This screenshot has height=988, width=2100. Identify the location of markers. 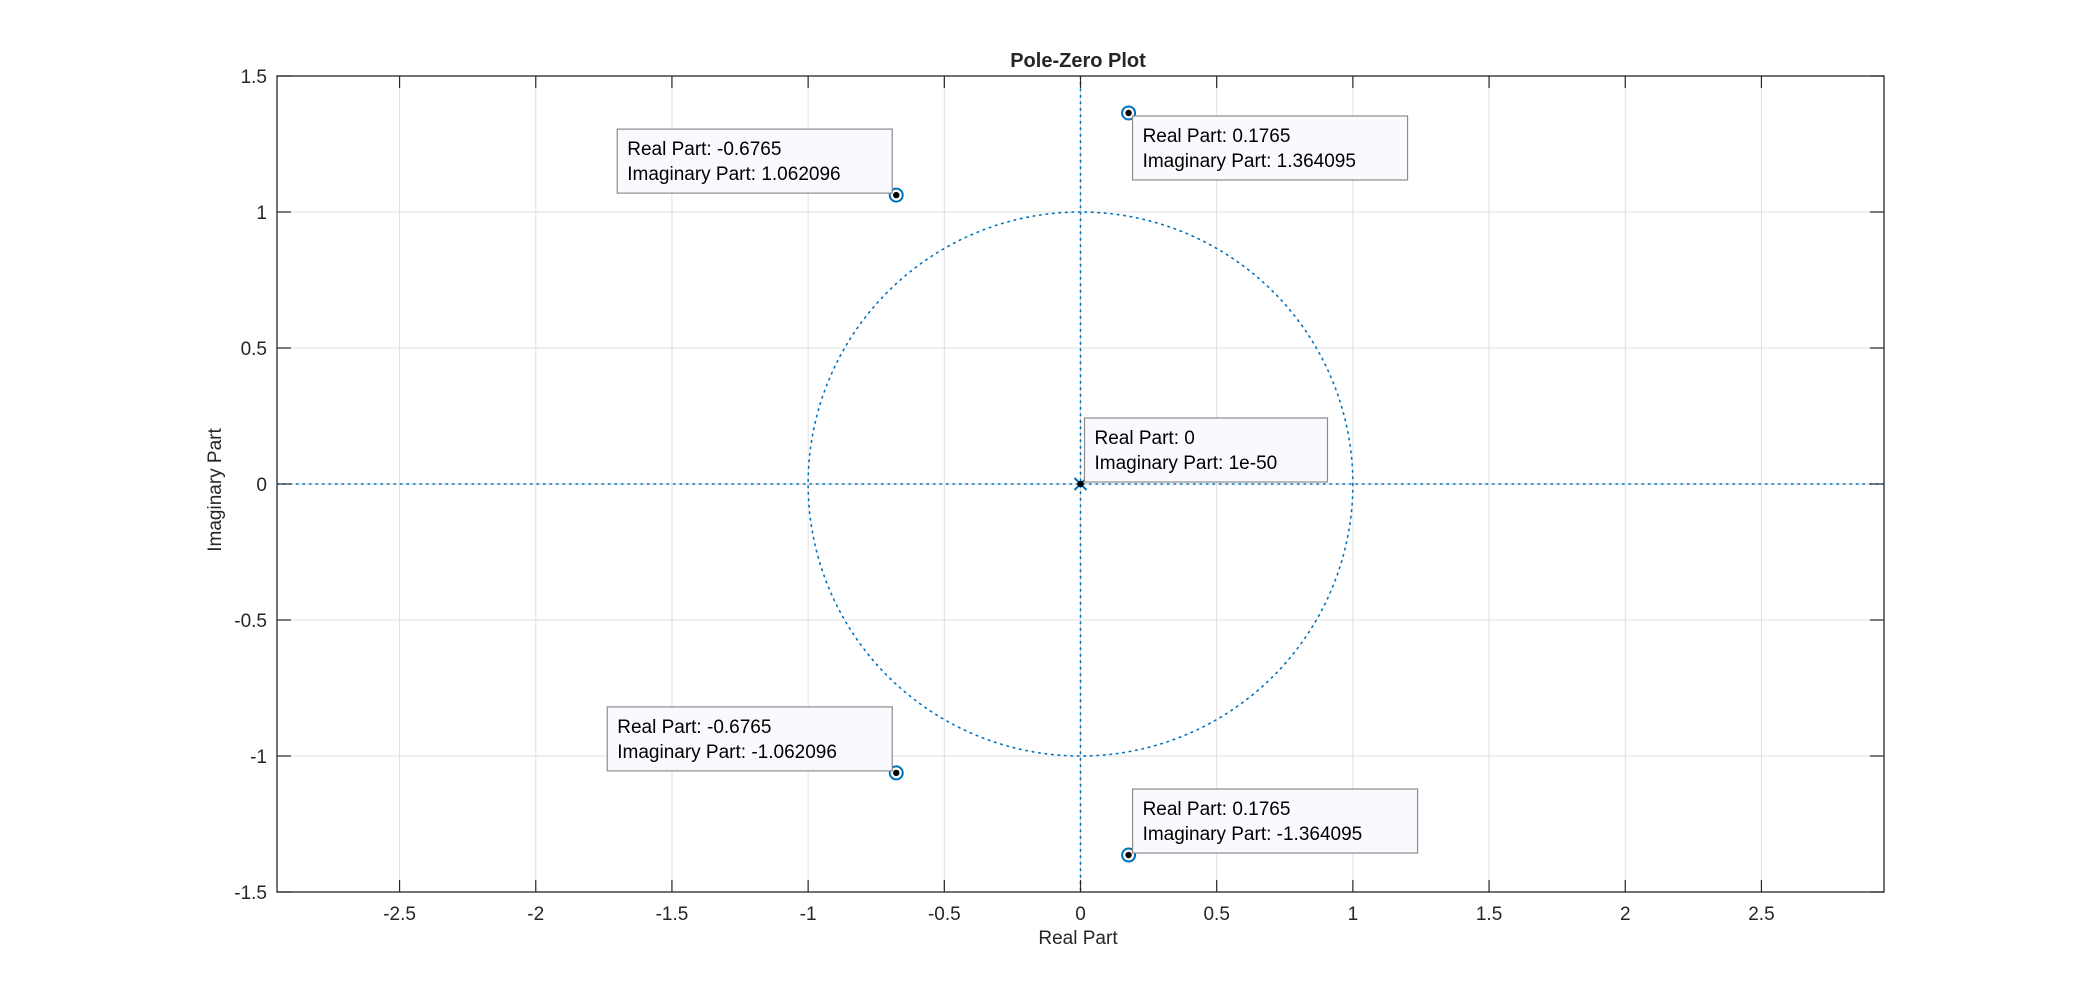
(1012, 484).